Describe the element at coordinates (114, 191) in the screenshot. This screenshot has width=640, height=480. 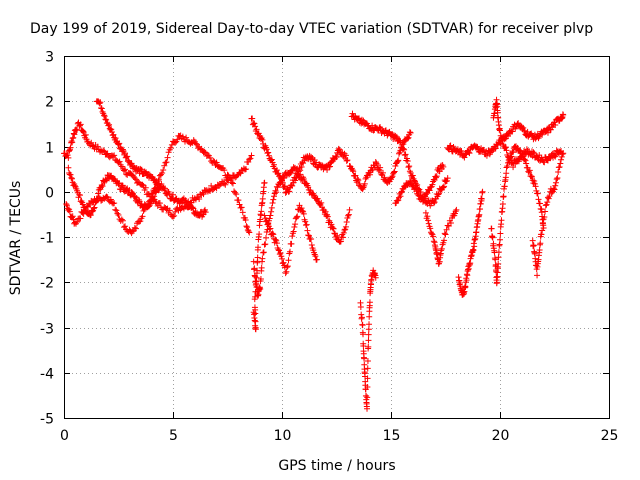
I see `series-track-d` at that location.